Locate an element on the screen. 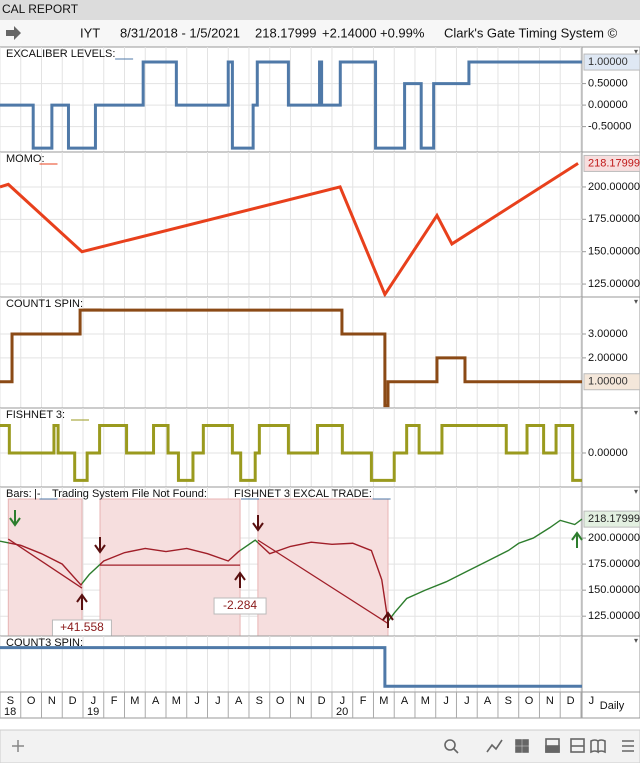  bar-glyph: |- is located at coordinates (37, 494).